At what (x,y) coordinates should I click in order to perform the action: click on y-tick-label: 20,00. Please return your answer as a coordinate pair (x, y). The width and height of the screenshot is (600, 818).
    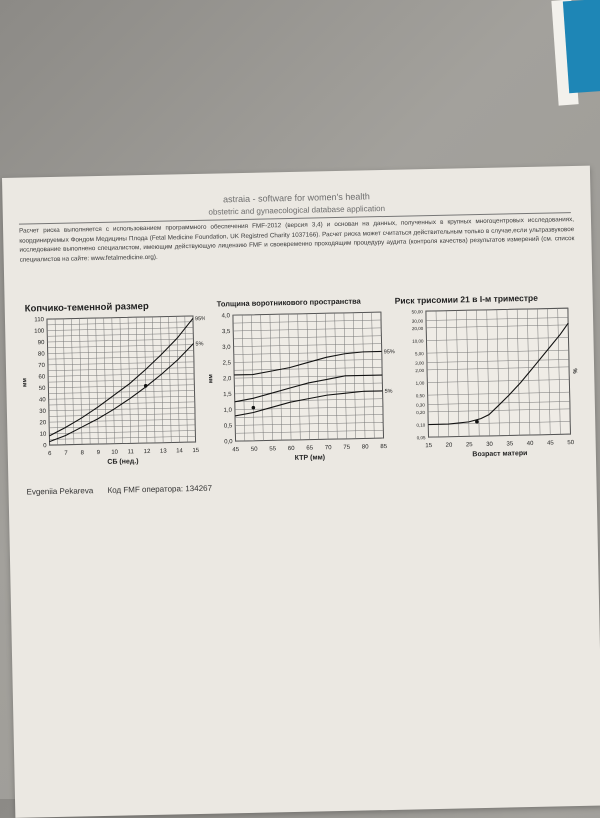
    Looking at the image, I should click on (418, 328).